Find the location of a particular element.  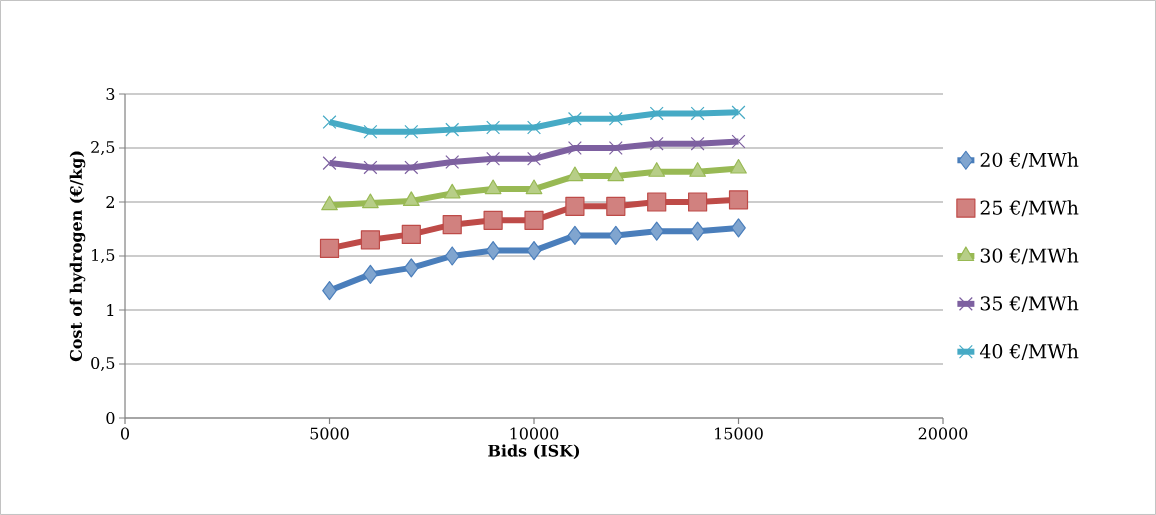

x-axis-title: Bids (ISK) is located at coordinates (534, 451).